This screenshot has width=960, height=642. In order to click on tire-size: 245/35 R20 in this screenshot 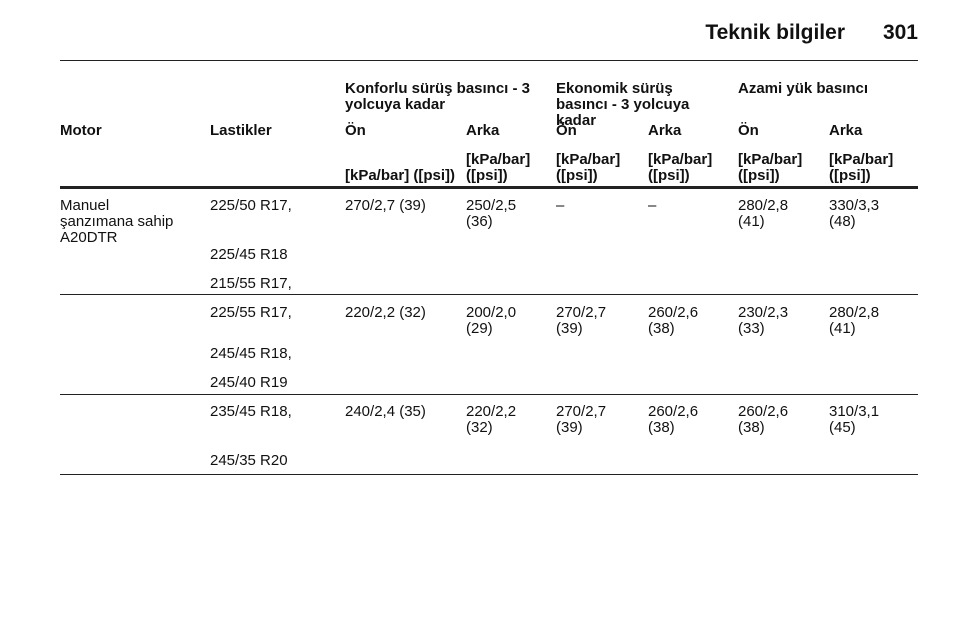, I will do `click(249, 460)`.